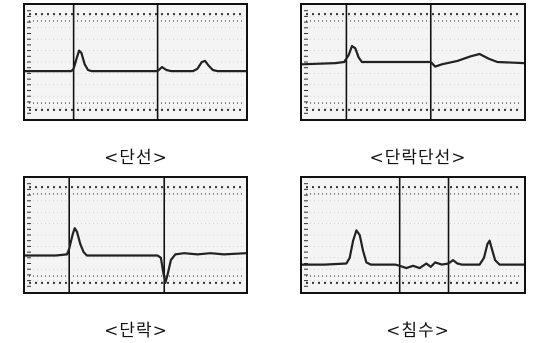 This screenshot has height=343, width=536. What do you see at coordinates (136, 331) in the screenshot?
I see `caption-short-circuit: <단락>` at bounding box center [136, 331].